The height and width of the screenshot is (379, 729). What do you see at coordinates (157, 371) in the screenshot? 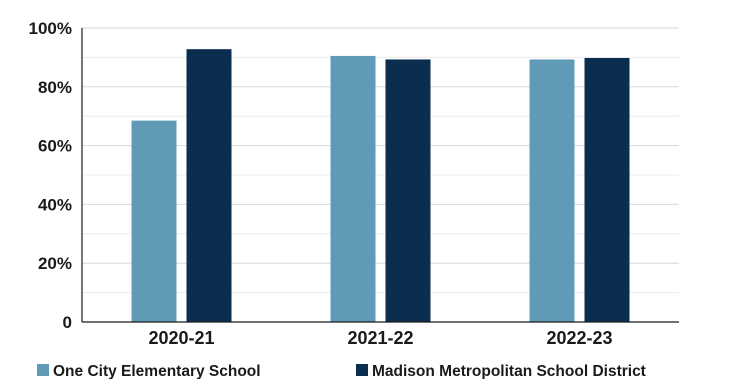
I see `legend-label: One City Elementary School` at bounding box center [157, 371].